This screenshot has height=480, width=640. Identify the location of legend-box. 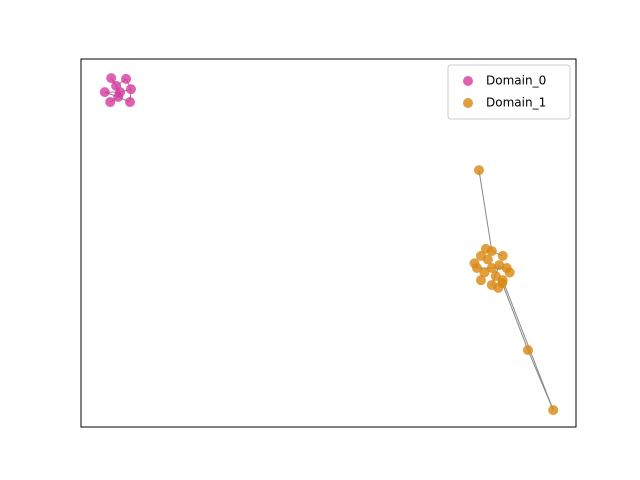
(509, 92).